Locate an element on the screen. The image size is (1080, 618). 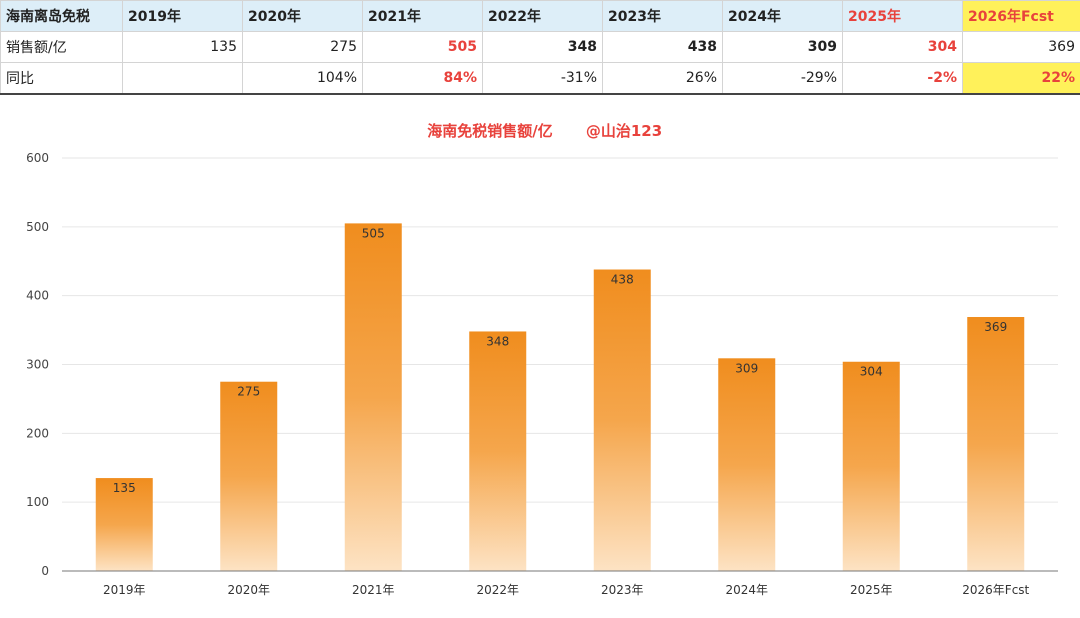
yoy-cell-2024: -29% is located at coordinates (782, 78).